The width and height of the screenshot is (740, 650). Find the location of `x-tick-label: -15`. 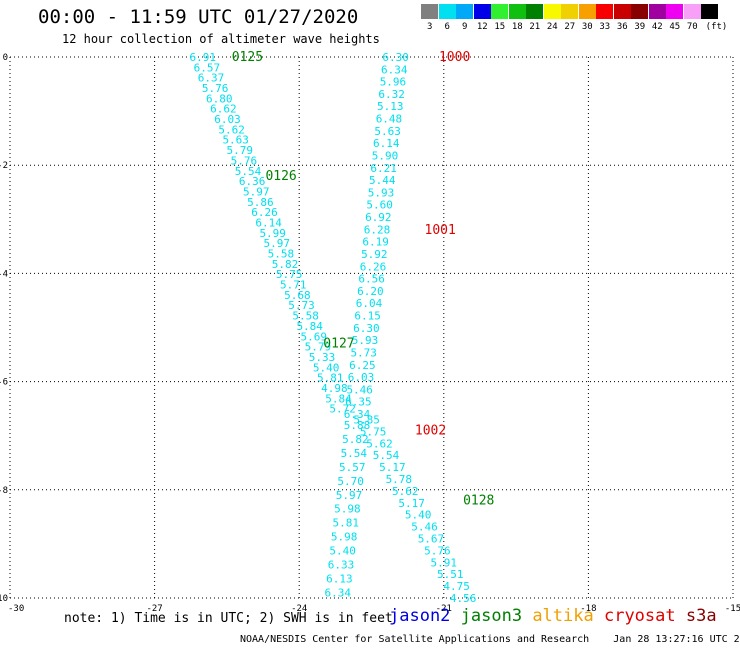

x-tick-label: -15 is located at coordinates (732, 609).